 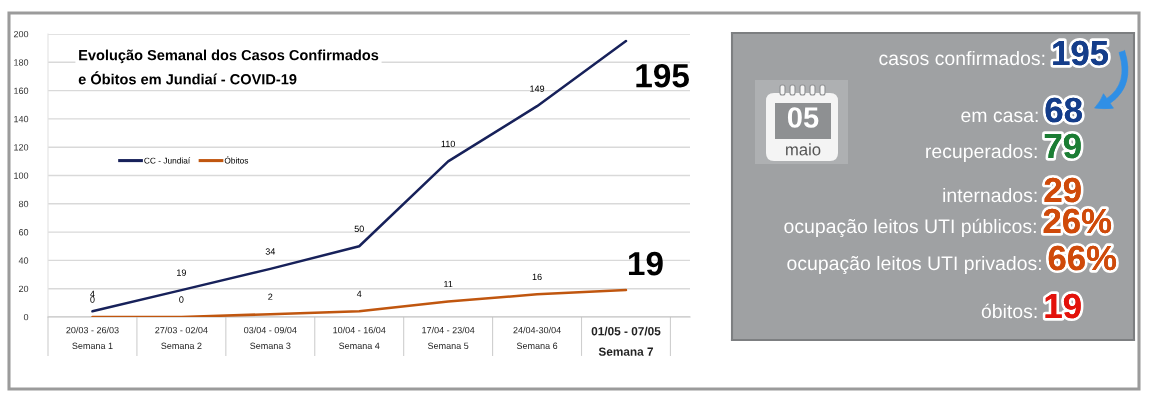 I want to click on y-tick-label: 160, so click(x=21, y=90).